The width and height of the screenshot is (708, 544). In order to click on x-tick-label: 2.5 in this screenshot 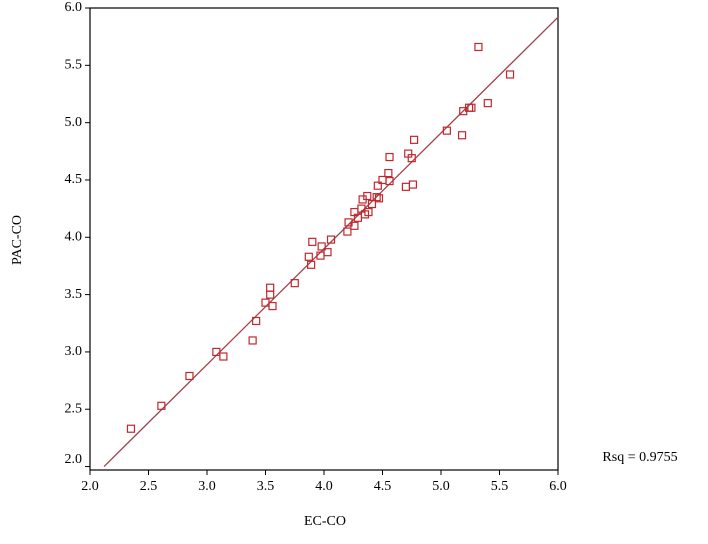, I will do `click(149, 486)`.